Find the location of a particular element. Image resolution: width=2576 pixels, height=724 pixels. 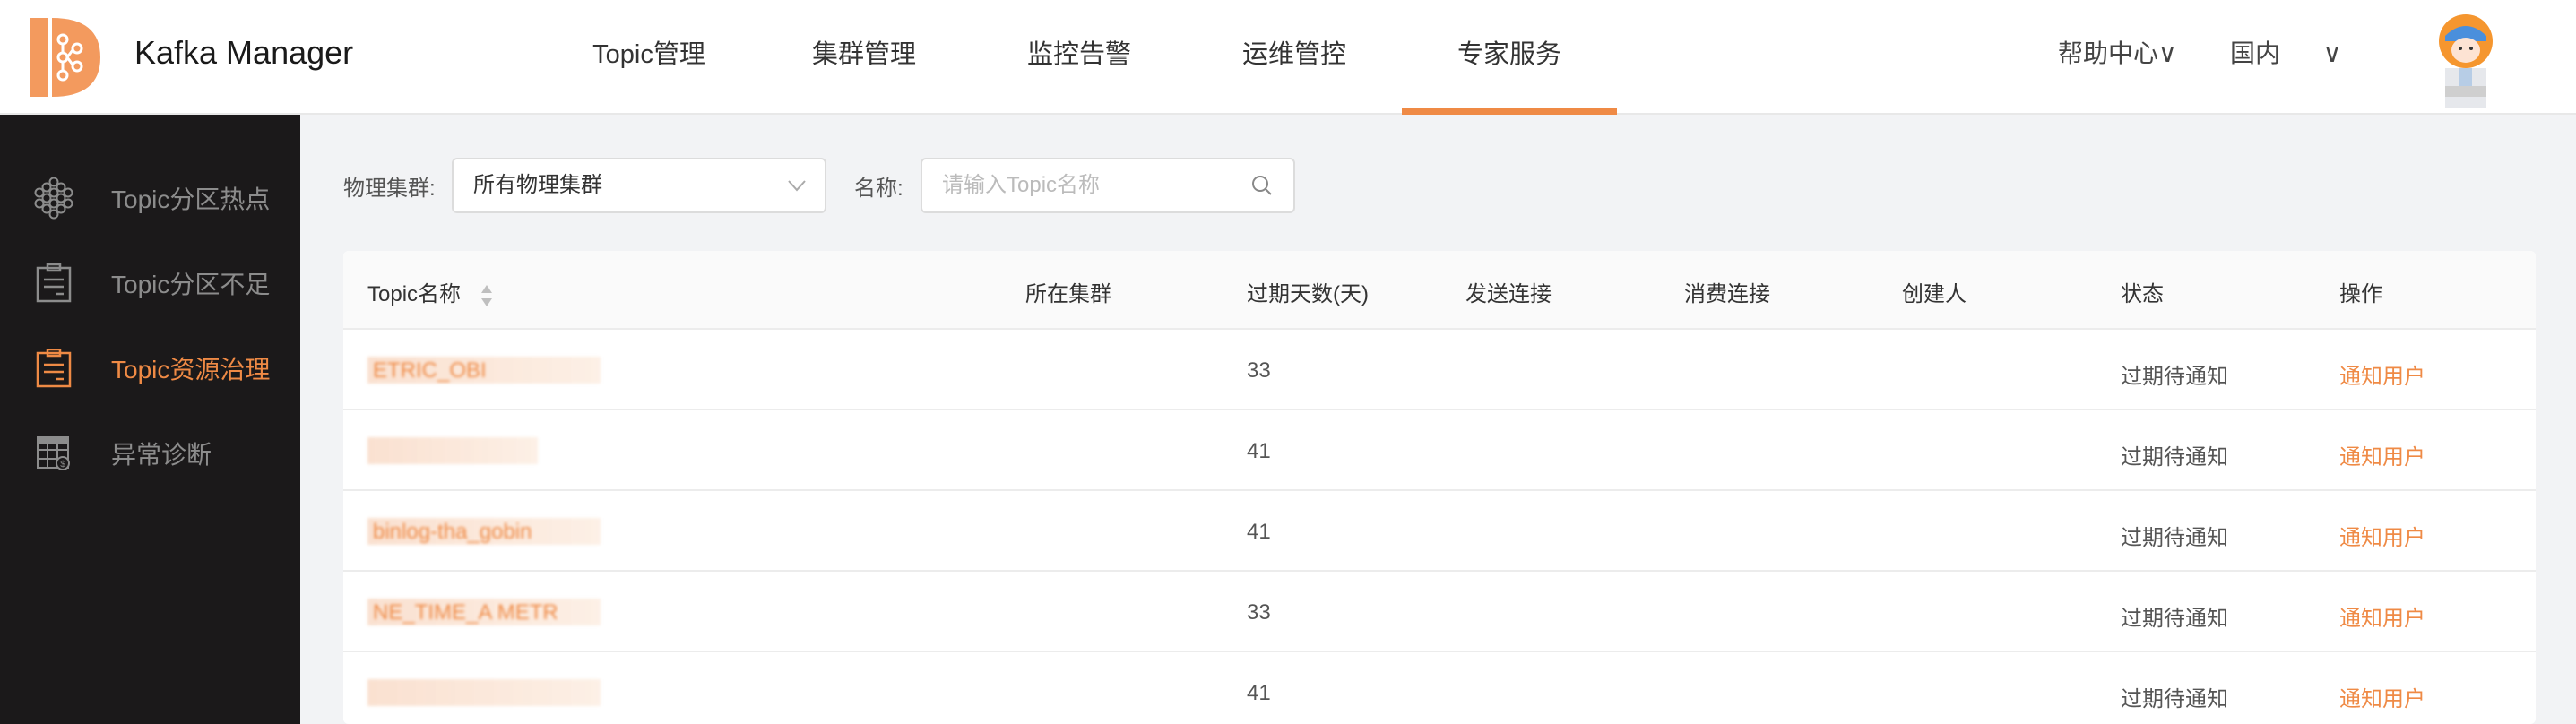

nav-ops-control: 运维管控 is located at coordinates (1293, 55).